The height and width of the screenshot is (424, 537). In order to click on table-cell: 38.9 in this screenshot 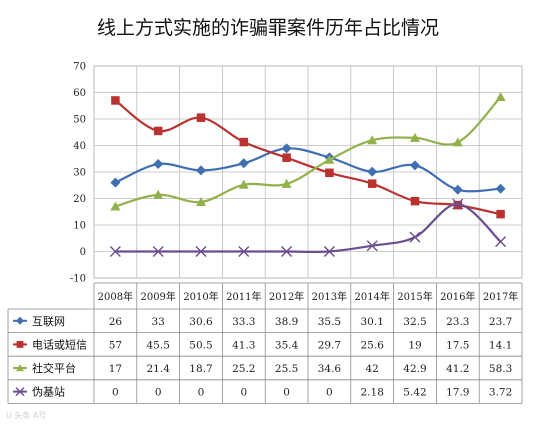, I will do `click(286, 322)`.